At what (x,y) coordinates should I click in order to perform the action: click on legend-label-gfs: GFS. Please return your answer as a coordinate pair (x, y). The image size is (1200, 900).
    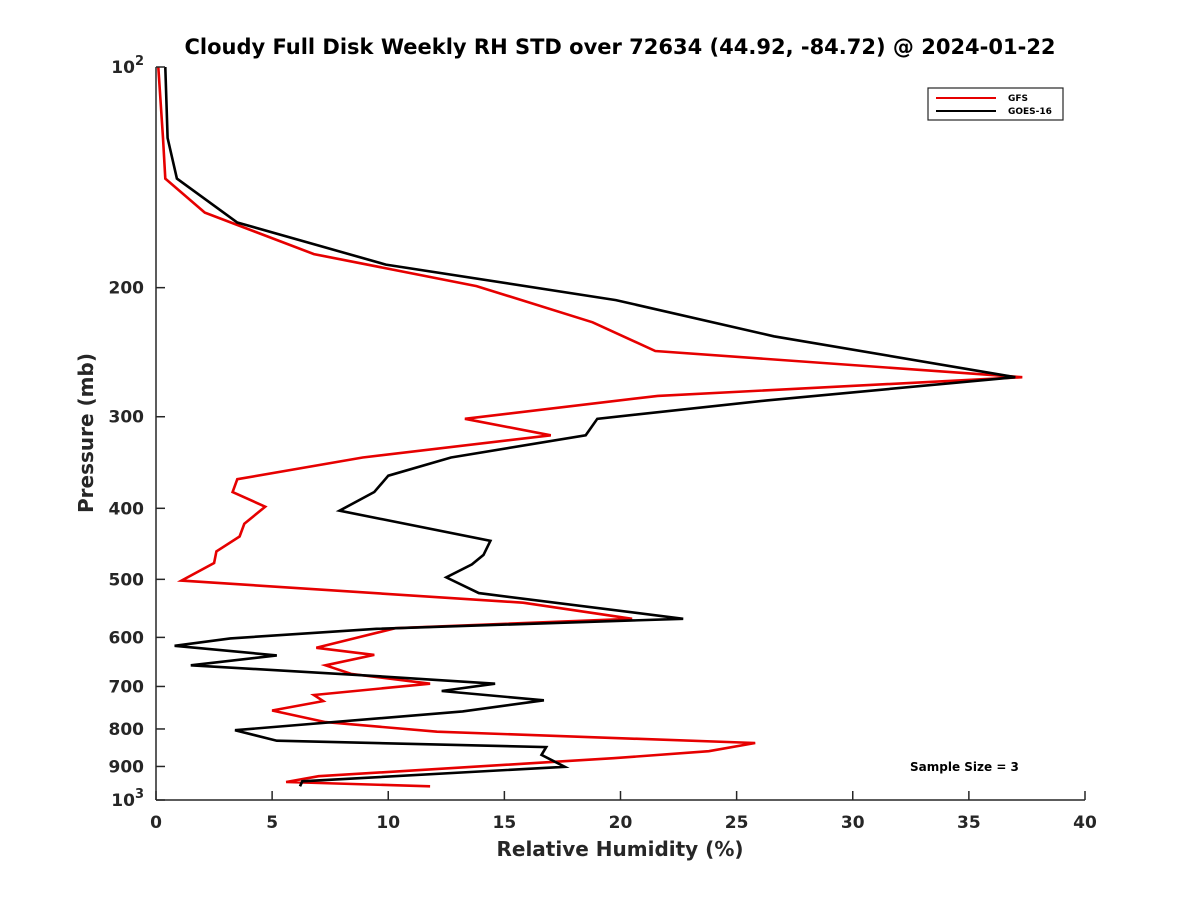
    Looking at the image, I should click on (1018, 99).